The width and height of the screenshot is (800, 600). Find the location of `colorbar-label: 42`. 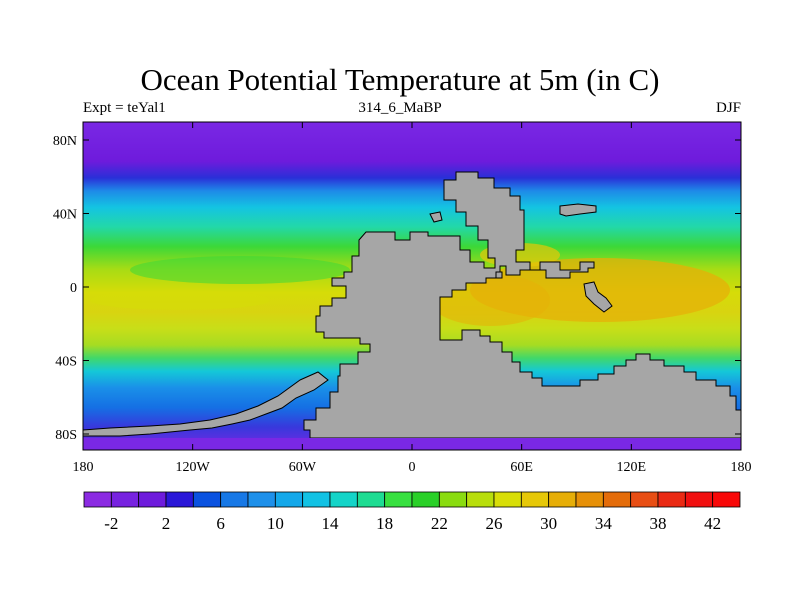

colorbar-label: 42 is located at coordinates (712, 523).